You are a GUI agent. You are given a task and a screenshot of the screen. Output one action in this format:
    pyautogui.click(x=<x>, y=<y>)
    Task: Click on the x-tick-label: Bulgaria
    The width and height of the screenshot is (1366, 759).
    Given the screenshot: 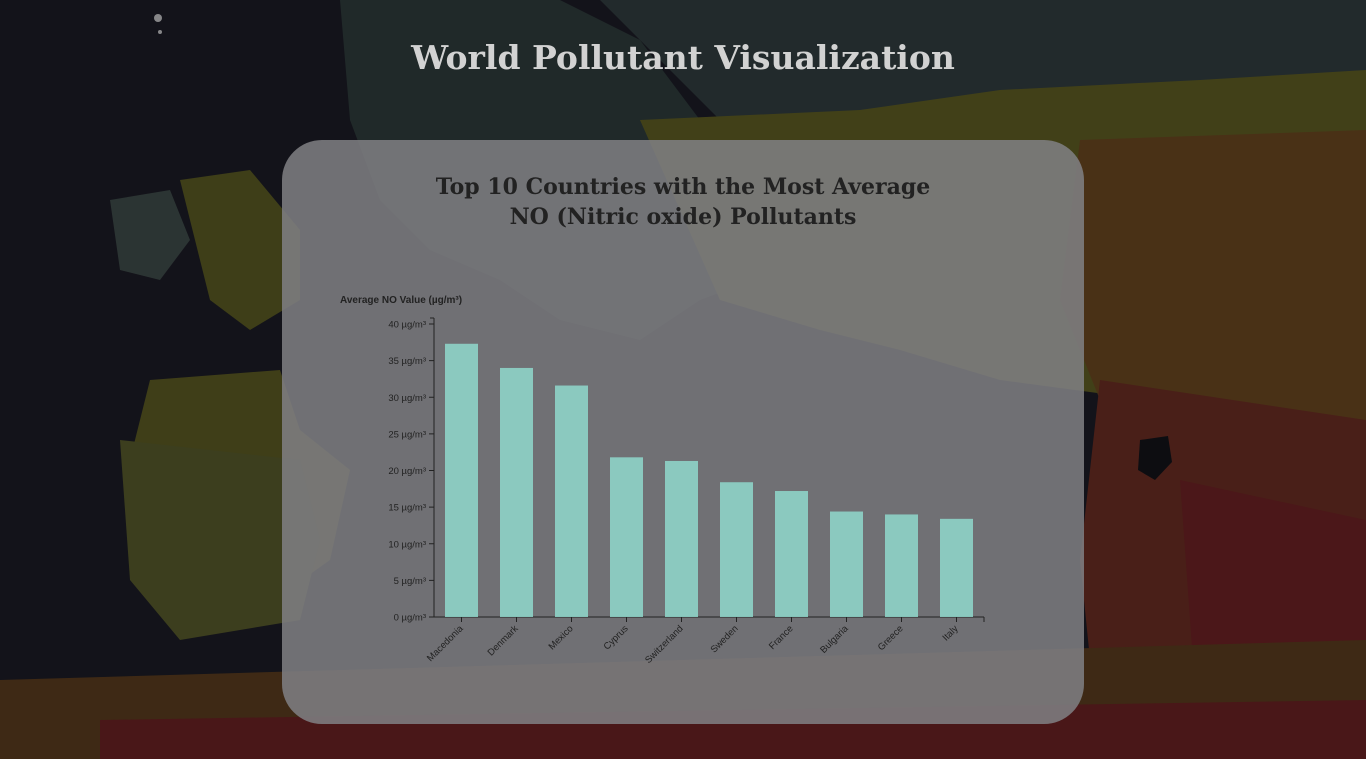 What is the action you would take?
    pyautogui.click(x=834, y=639)
    